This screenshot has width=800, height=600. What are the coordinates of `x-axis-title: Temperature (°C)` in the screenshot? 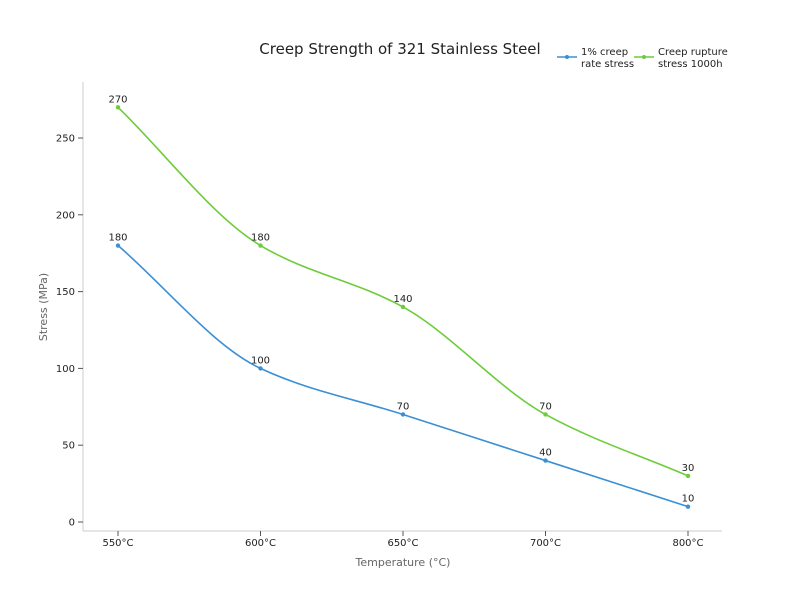 It's located at (403, 562).